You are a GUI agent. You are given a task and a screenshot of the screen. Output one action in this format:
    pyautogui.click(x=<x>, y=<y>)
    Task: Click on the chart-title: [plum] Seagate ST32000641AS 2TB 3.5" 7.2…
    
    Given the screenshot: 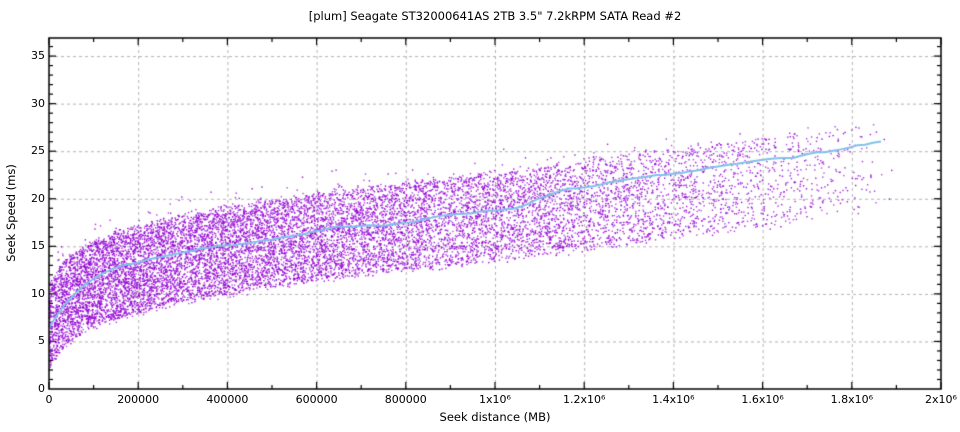 What is the action you would take?
    pyautogui.click(x=495, y=16)
    